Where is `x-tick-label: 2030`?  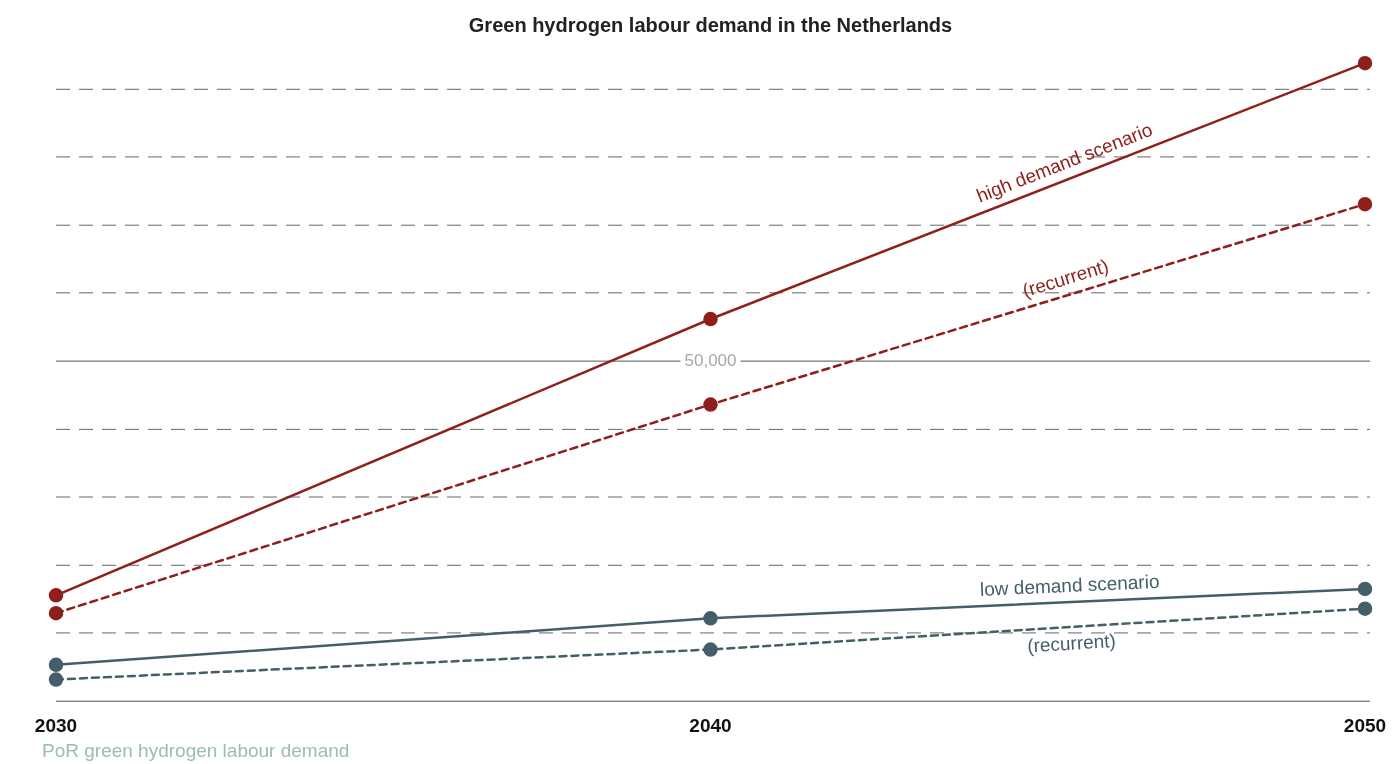
x-tick-label: 2030 is located at coordinates (56, 725).